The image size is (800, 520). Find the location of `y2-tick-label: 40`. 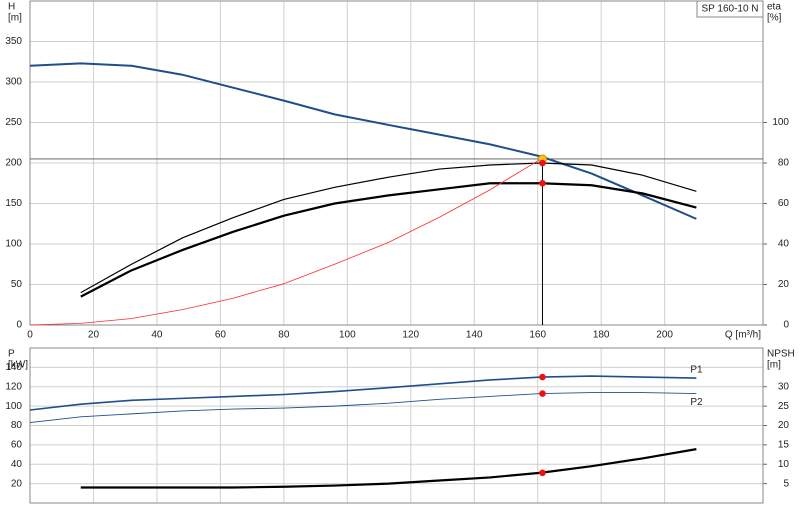

y2-tick-label: 40 is located at coordinates (784, 244).